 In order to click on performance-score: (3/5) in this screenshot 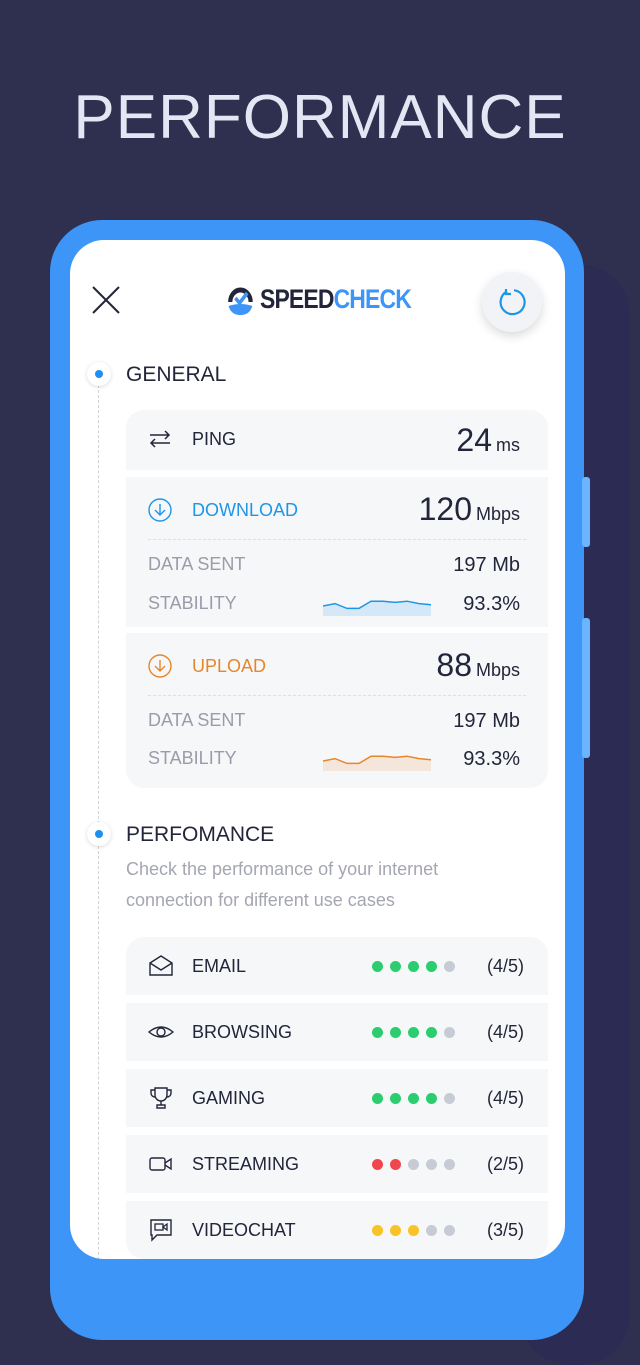, I will do `click(505, 1230)`.